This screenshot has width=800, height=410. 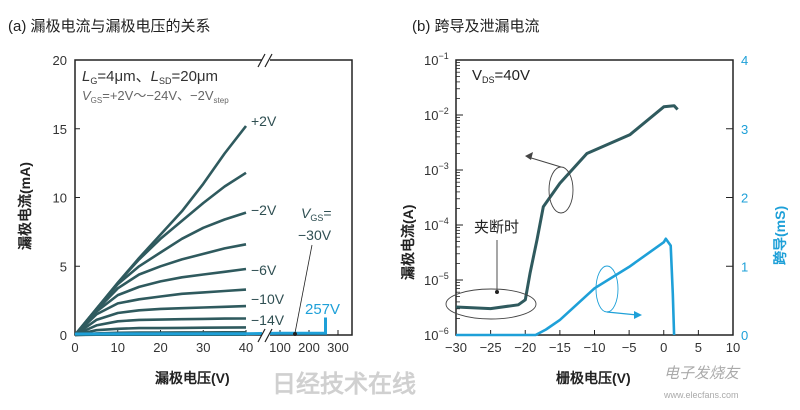 What do you see at coordinates (436, 224) in the screenshot?
I see `y-tick-label: 10⁻⁴` at bounding box center [436, 224].